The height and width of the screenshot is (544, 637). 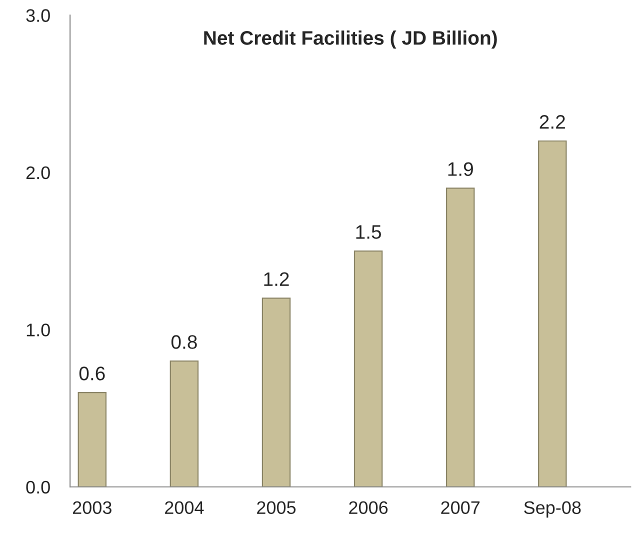 I want to click on x-tick-label: 2006, so click(x=368, y=507).